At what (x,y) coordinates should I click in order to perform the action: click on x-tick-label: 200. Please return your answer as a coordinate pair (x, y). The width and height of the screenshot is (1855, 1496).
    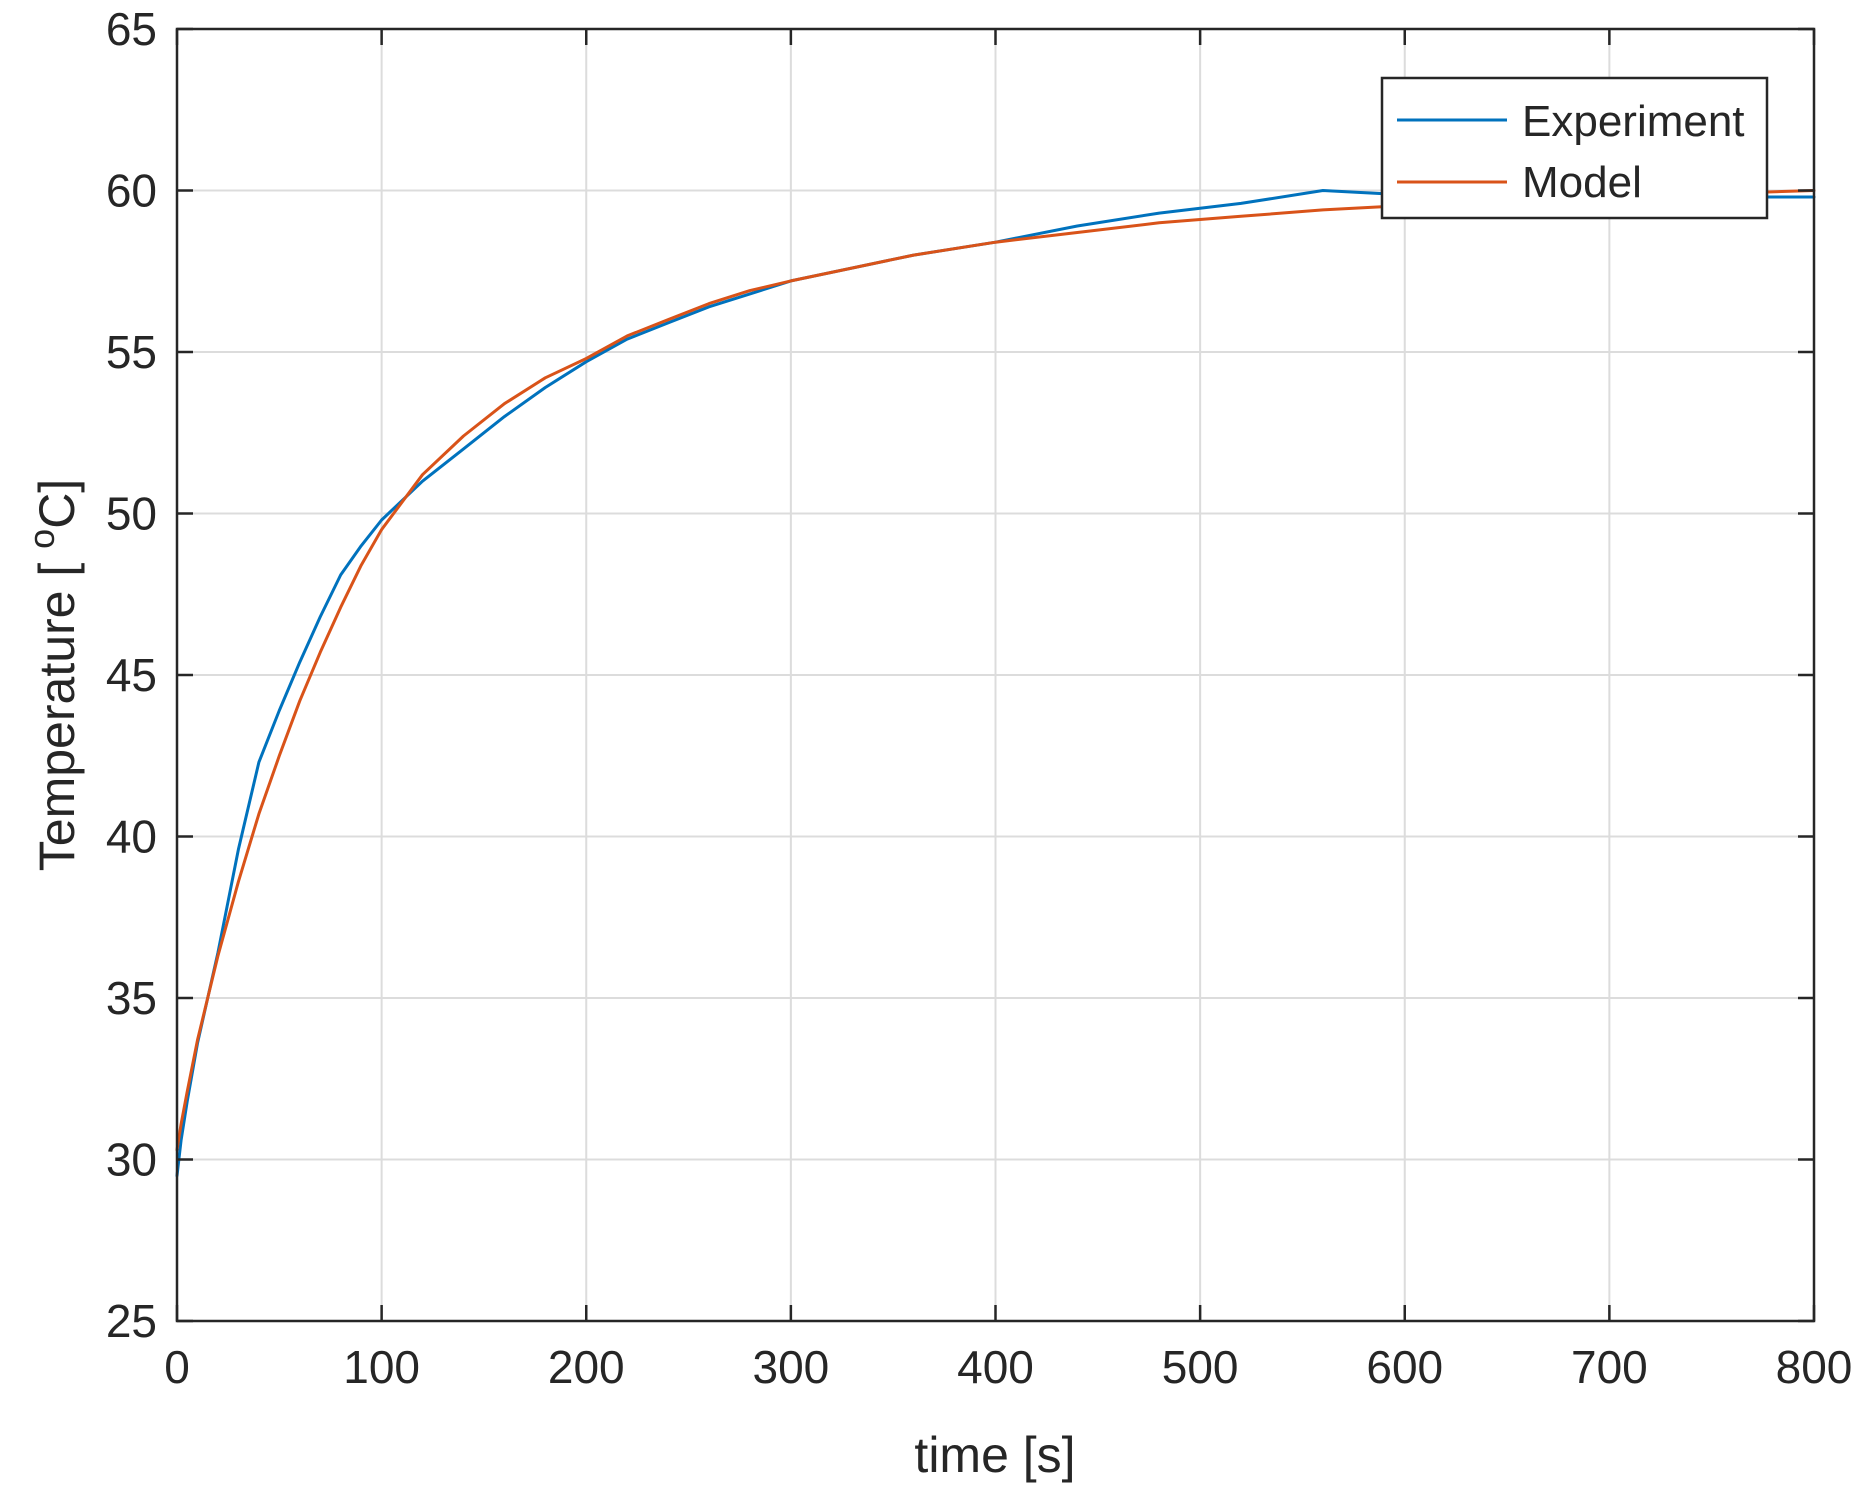
    Looking at the image, I should click on (586, 1367).